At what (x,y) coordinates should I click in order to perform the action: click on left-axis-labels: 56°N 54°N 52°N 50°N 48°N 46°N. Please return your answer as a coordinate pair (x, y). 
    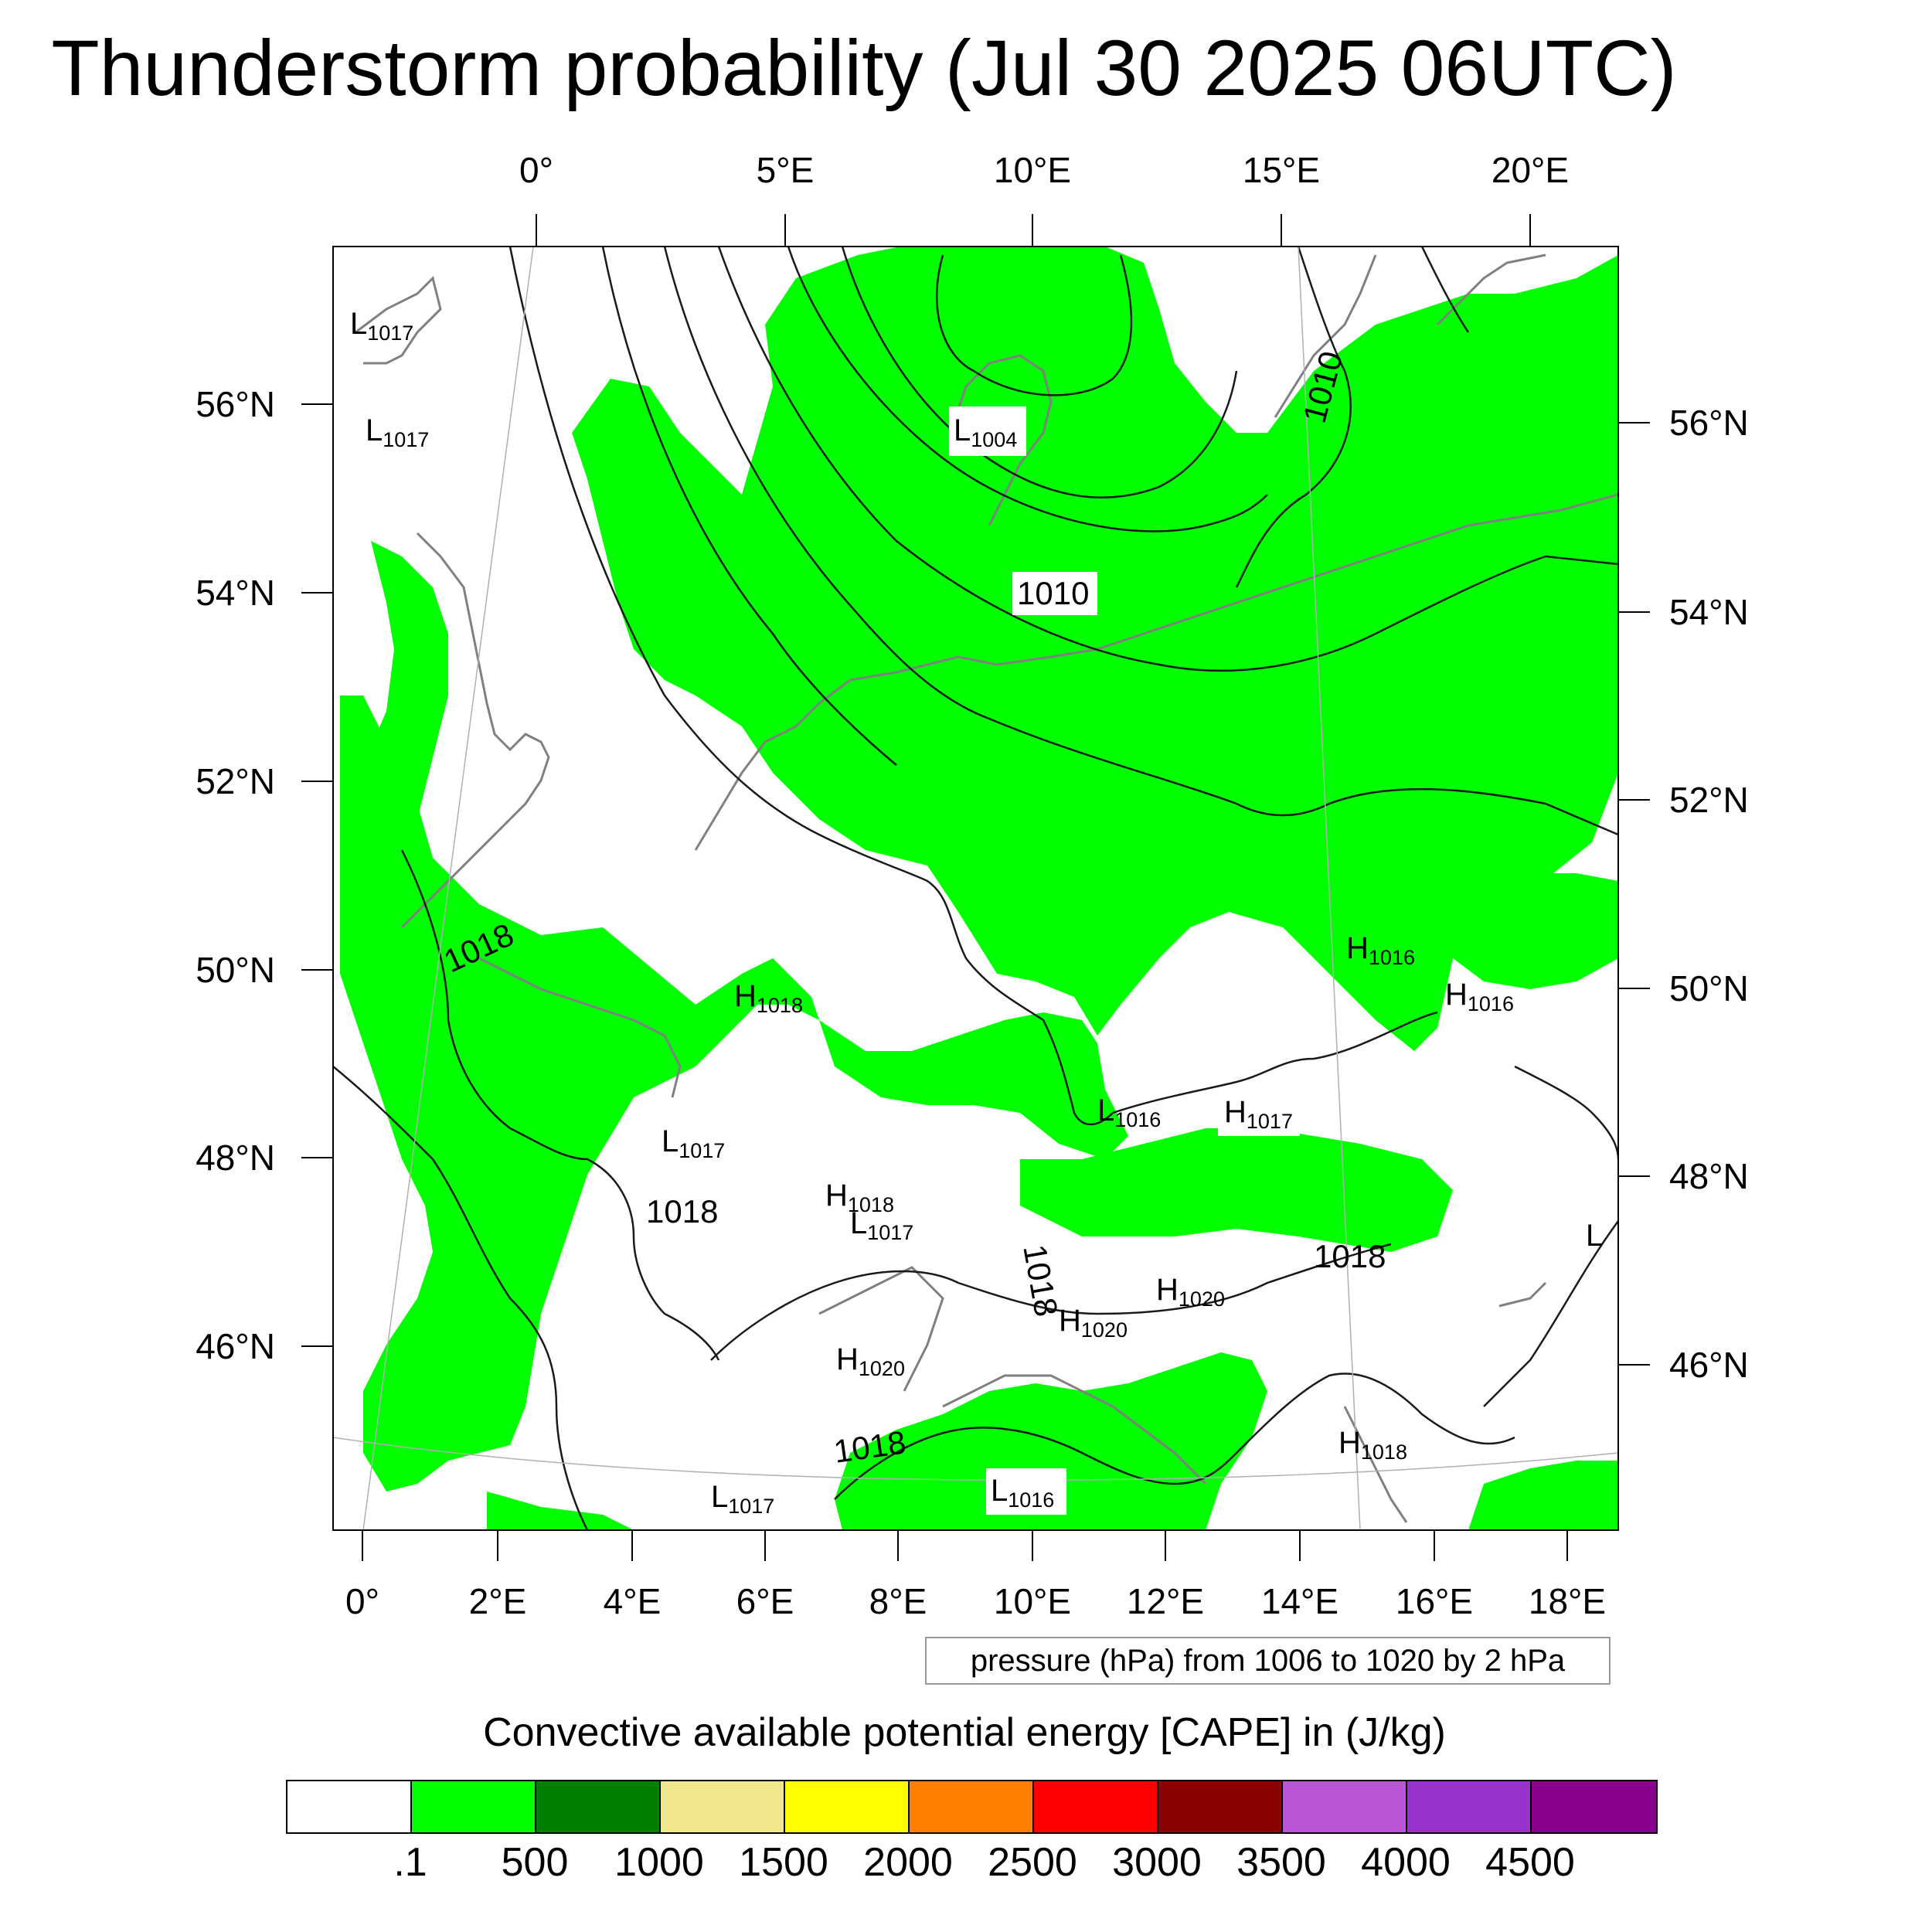
    Looking at the image, I should click on (236, 875).